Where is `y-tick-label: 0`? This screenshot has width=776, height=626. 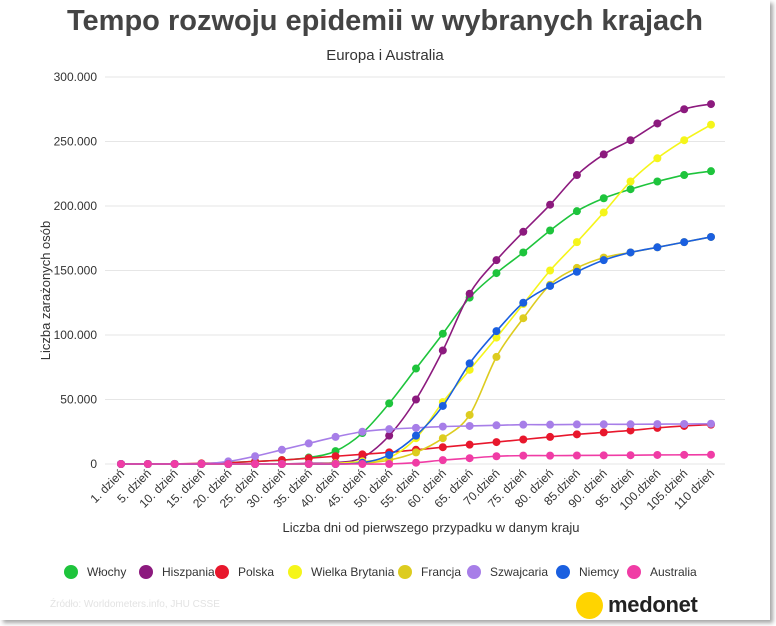
y-tick-label: 0 is located at coordinates (93, 464).